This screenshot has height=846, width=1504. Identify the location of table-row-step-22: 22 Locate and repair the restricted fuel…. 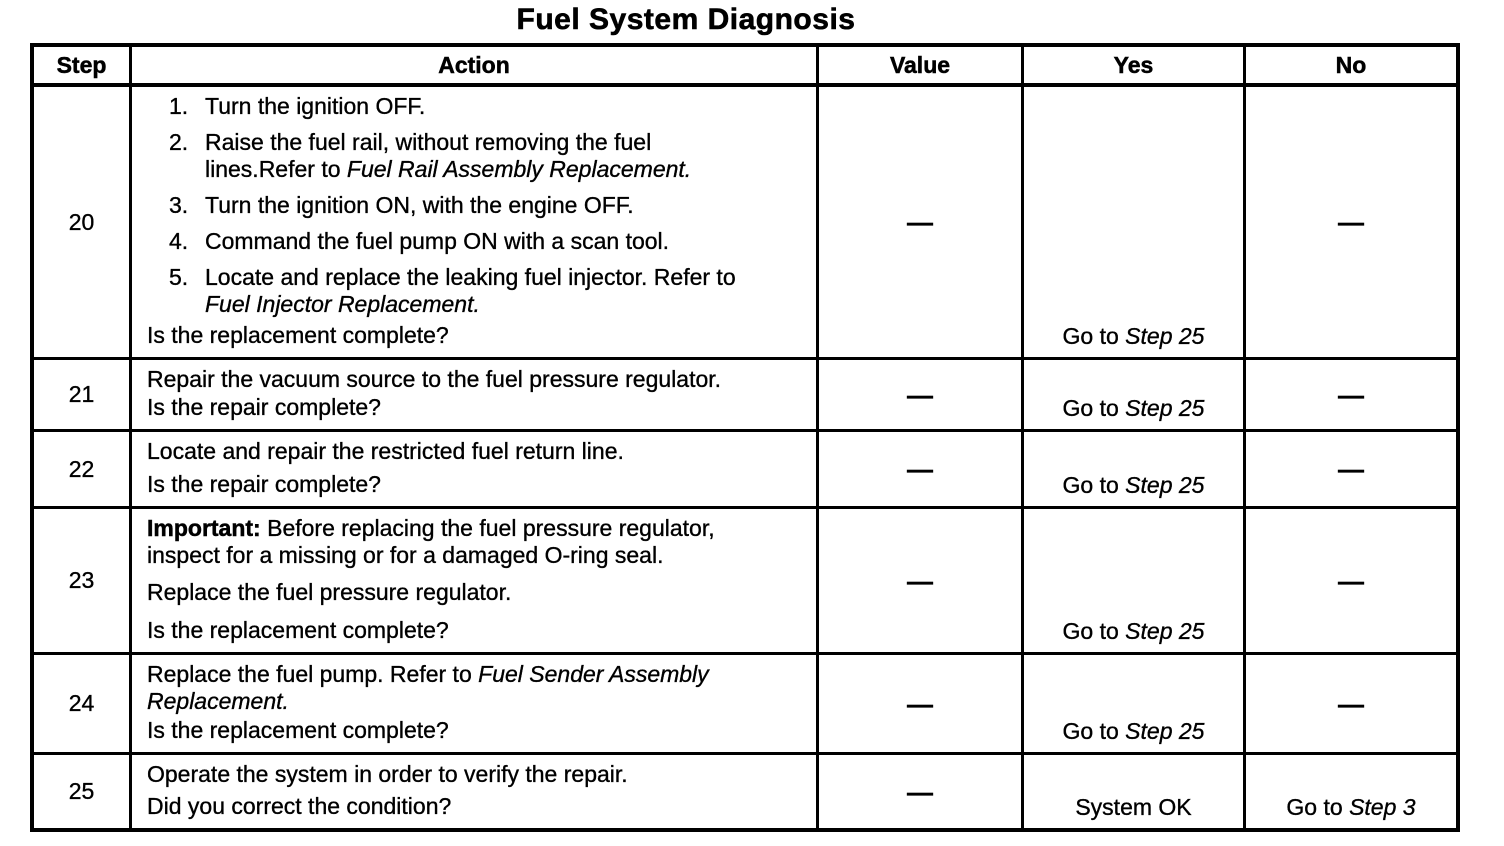
(745, 467).